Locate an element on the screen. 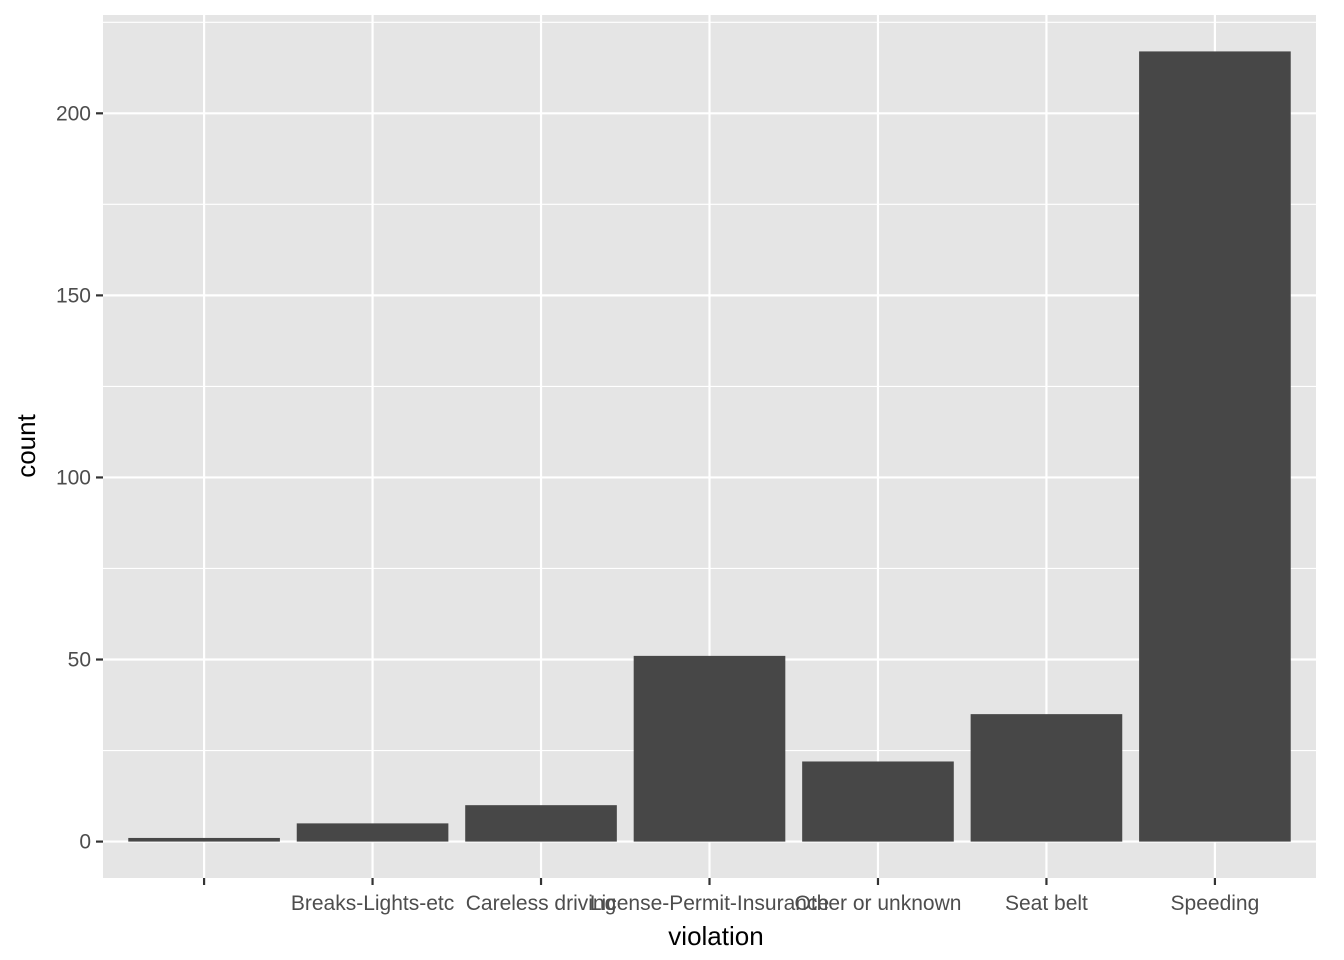 The height and width of the screenshot is (960, 1344). x-tick-label: Other or unknown is located at coordinates (878, 903).